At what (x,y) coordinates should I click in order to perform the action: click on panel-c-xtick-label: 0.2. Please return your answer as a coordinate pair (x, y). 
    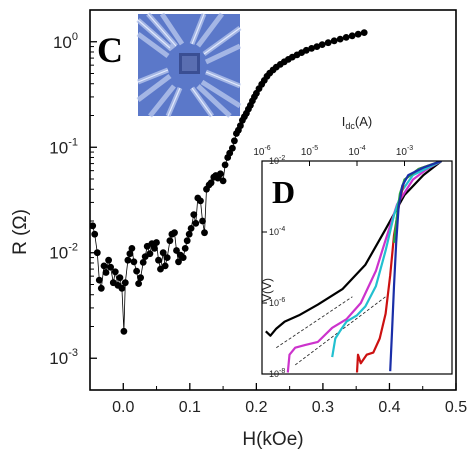
    Looking at the image, I should click on (256, 407).